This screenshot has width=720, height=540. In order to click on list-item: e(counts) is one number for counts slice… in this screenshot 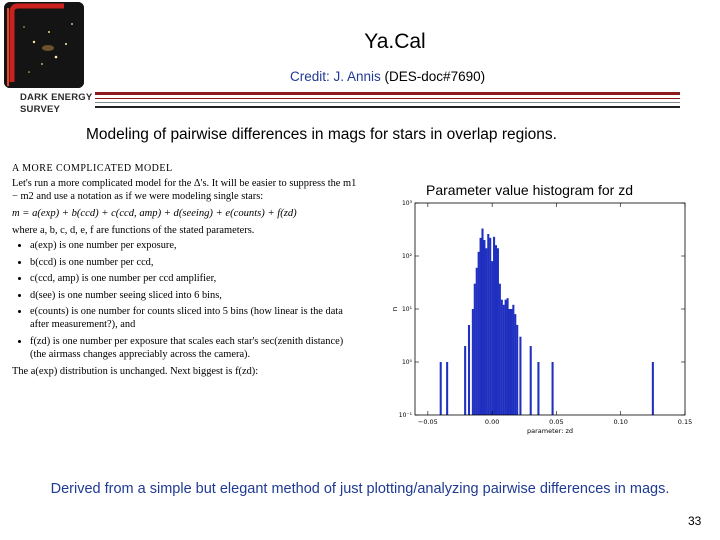, I will do `click(193, 318)`.